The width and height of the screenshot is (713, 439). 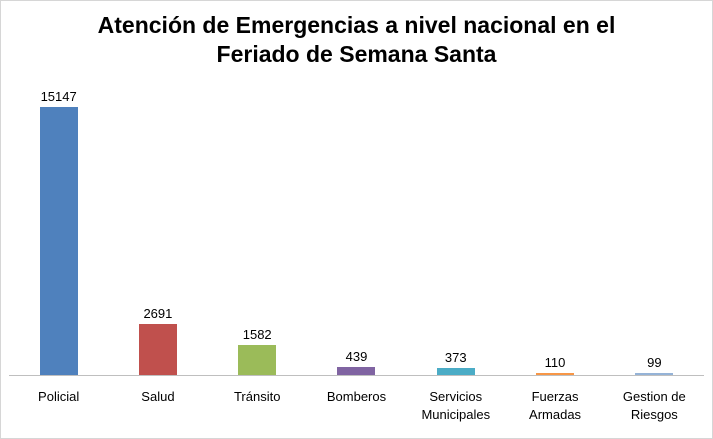 What do you see at coordinates (555, 362) in the screenshot?
I see `bar-value-label: 110` at bounding box center [555, 362].